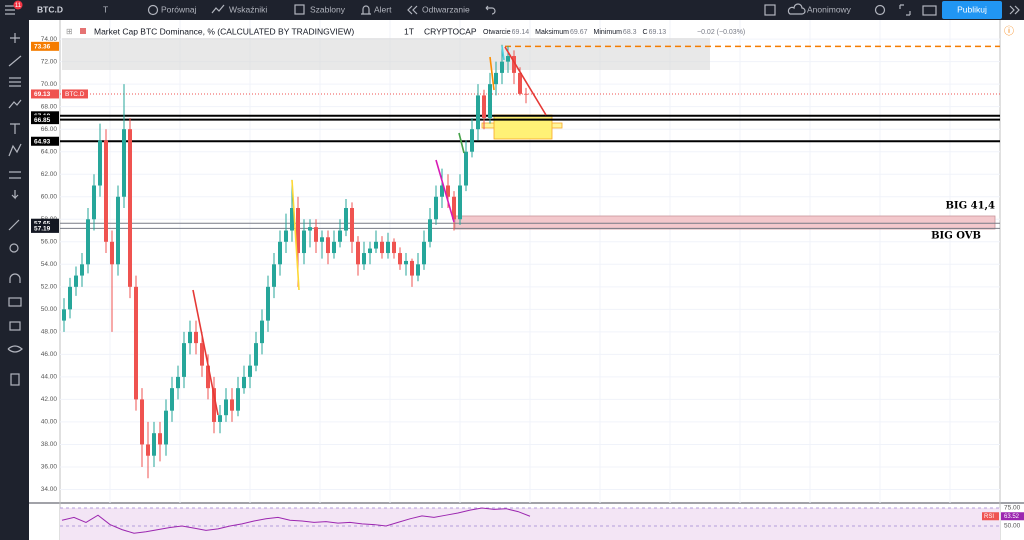 The image size is (1024, 540). Describe the element at coordinates (153, 10) in the screenshot. I see `compare-icon` at that location.